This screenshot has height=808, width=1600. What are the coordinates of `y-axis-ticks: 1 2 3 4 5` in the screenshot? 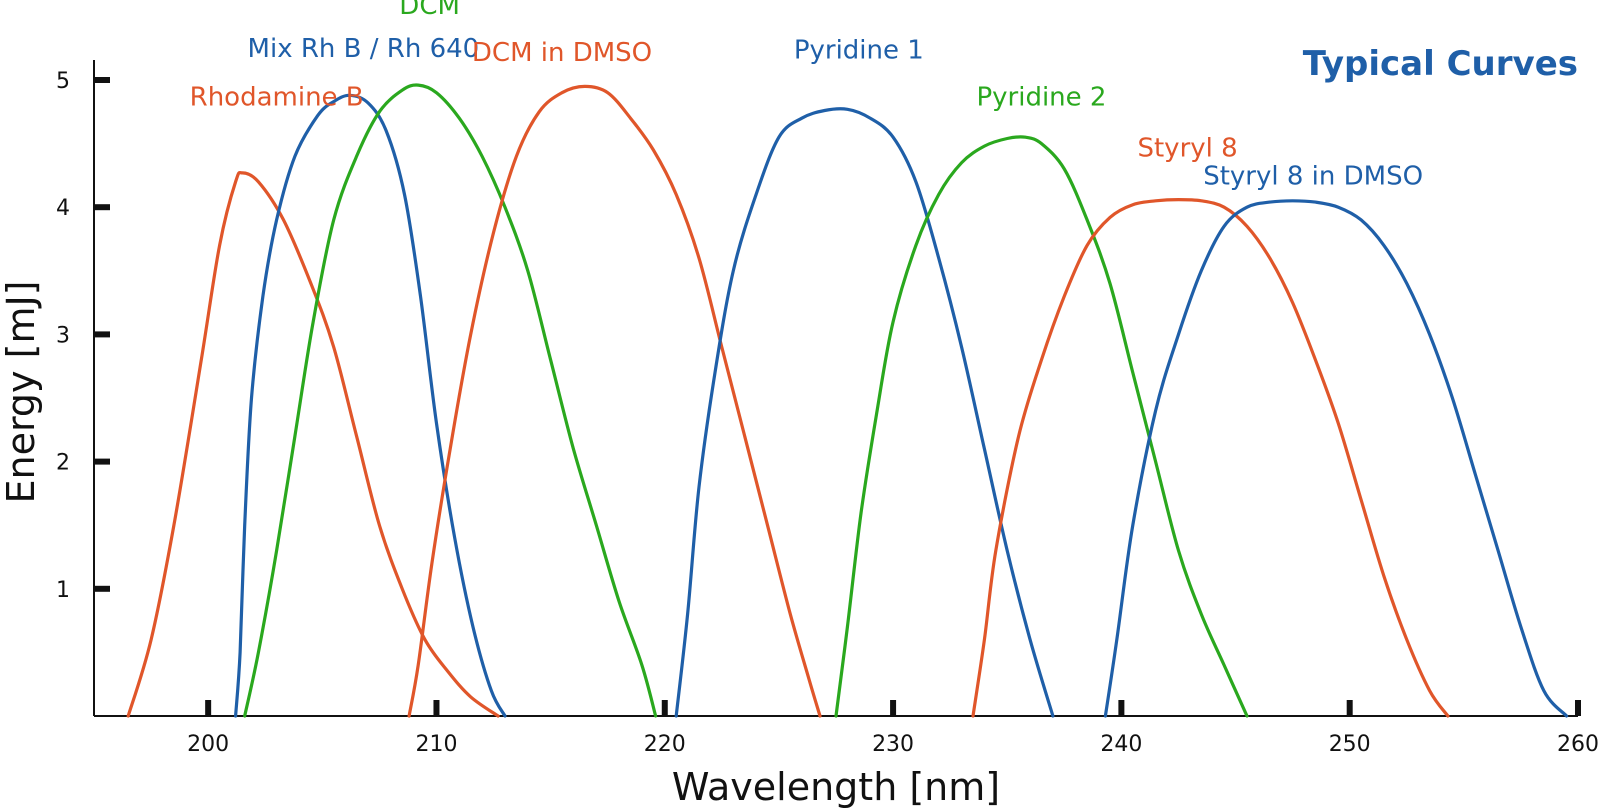 It's located at (83, 336).